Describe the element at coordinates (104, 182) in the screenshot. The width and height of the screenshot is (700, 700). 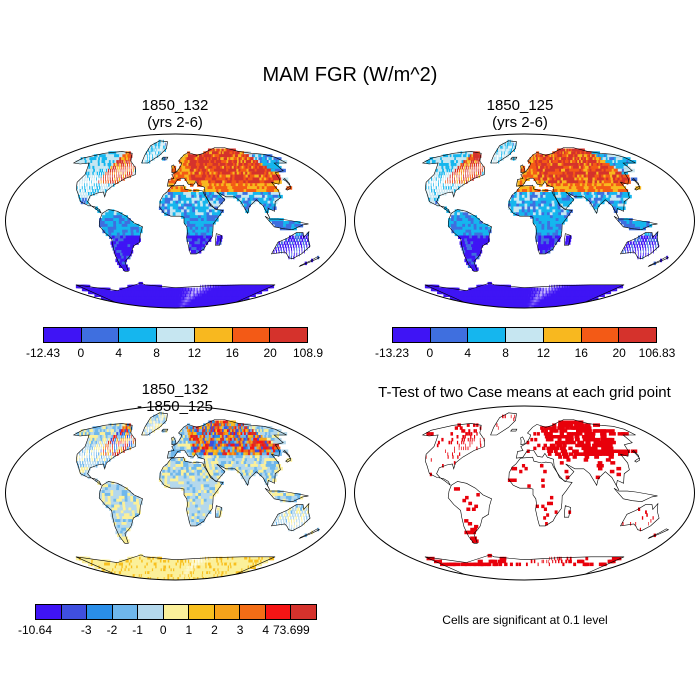
I see `coastline-northAmerica` at that location.